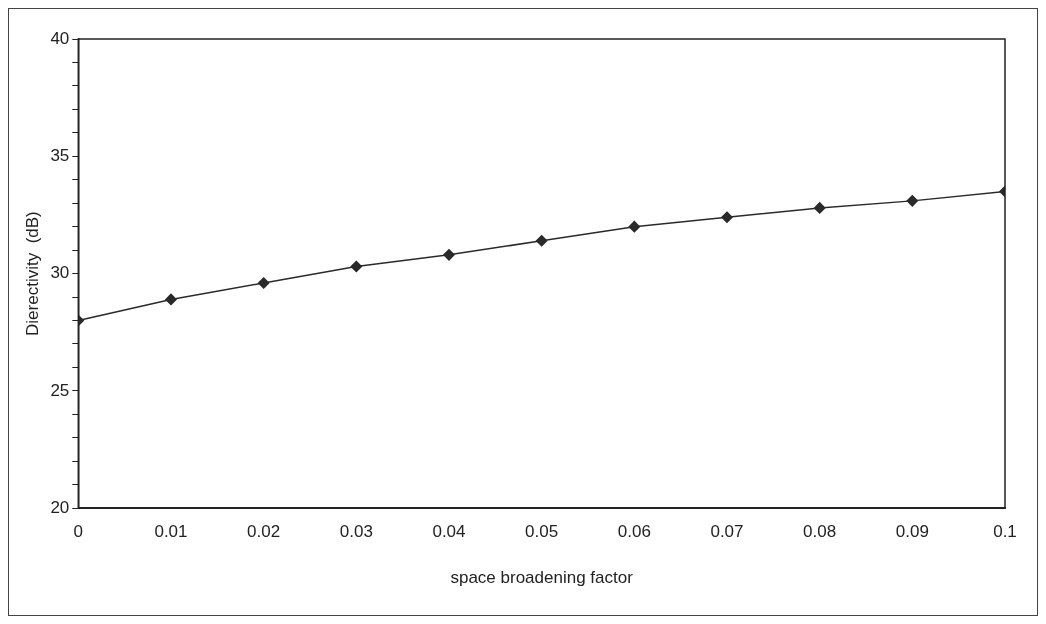 The image size is (1046, 624). I want to click on x-tick-label: 0.07, so click(727, 532).